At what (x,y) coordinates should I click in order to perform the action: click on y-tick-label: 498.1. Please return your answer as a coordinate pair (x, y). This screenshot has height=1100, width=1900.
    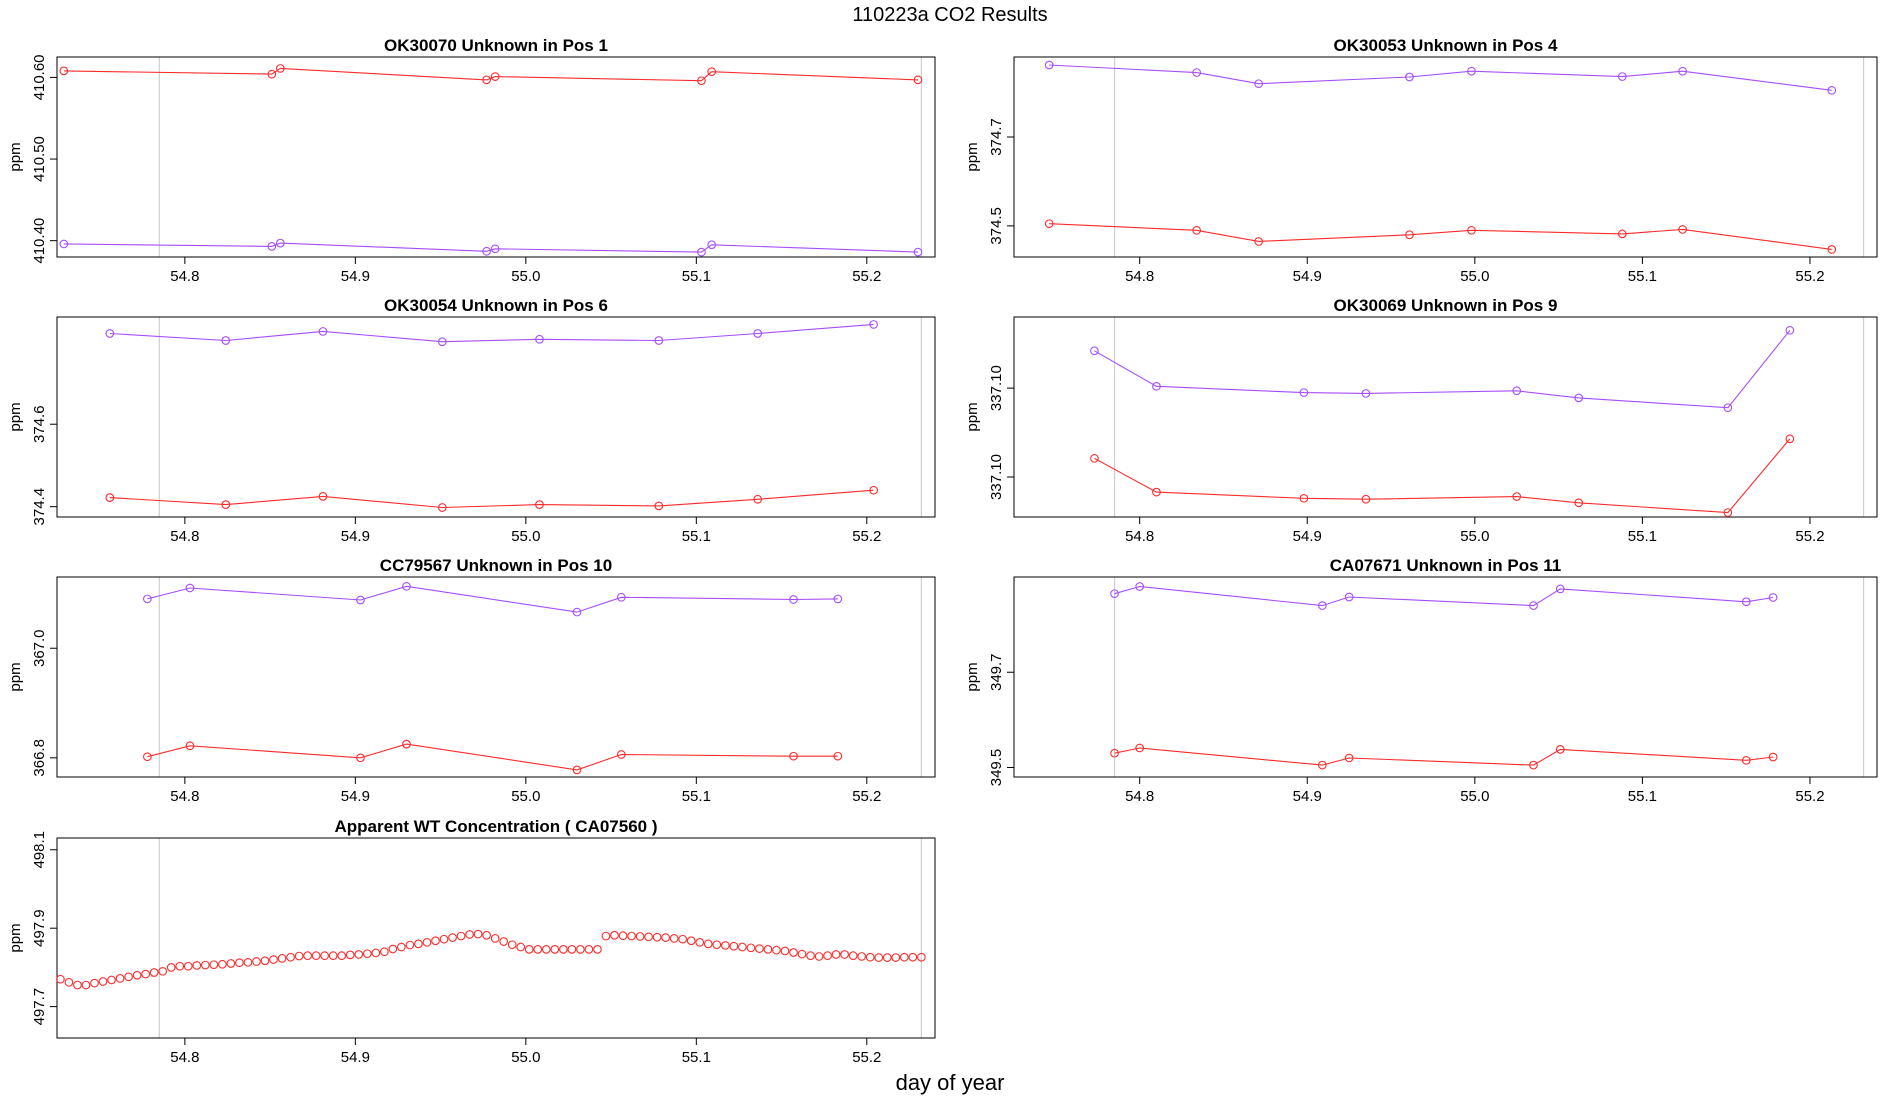
    Looking at the image, I should click on (39, 850).